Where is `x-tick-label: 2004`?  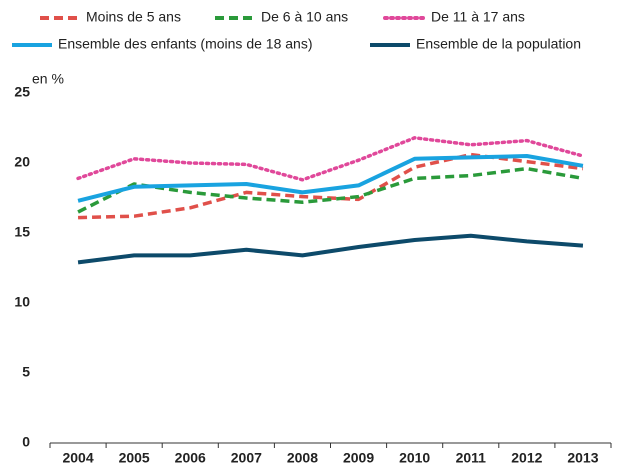 x-tick-label: 2004 is located at coordinates (77, 458).